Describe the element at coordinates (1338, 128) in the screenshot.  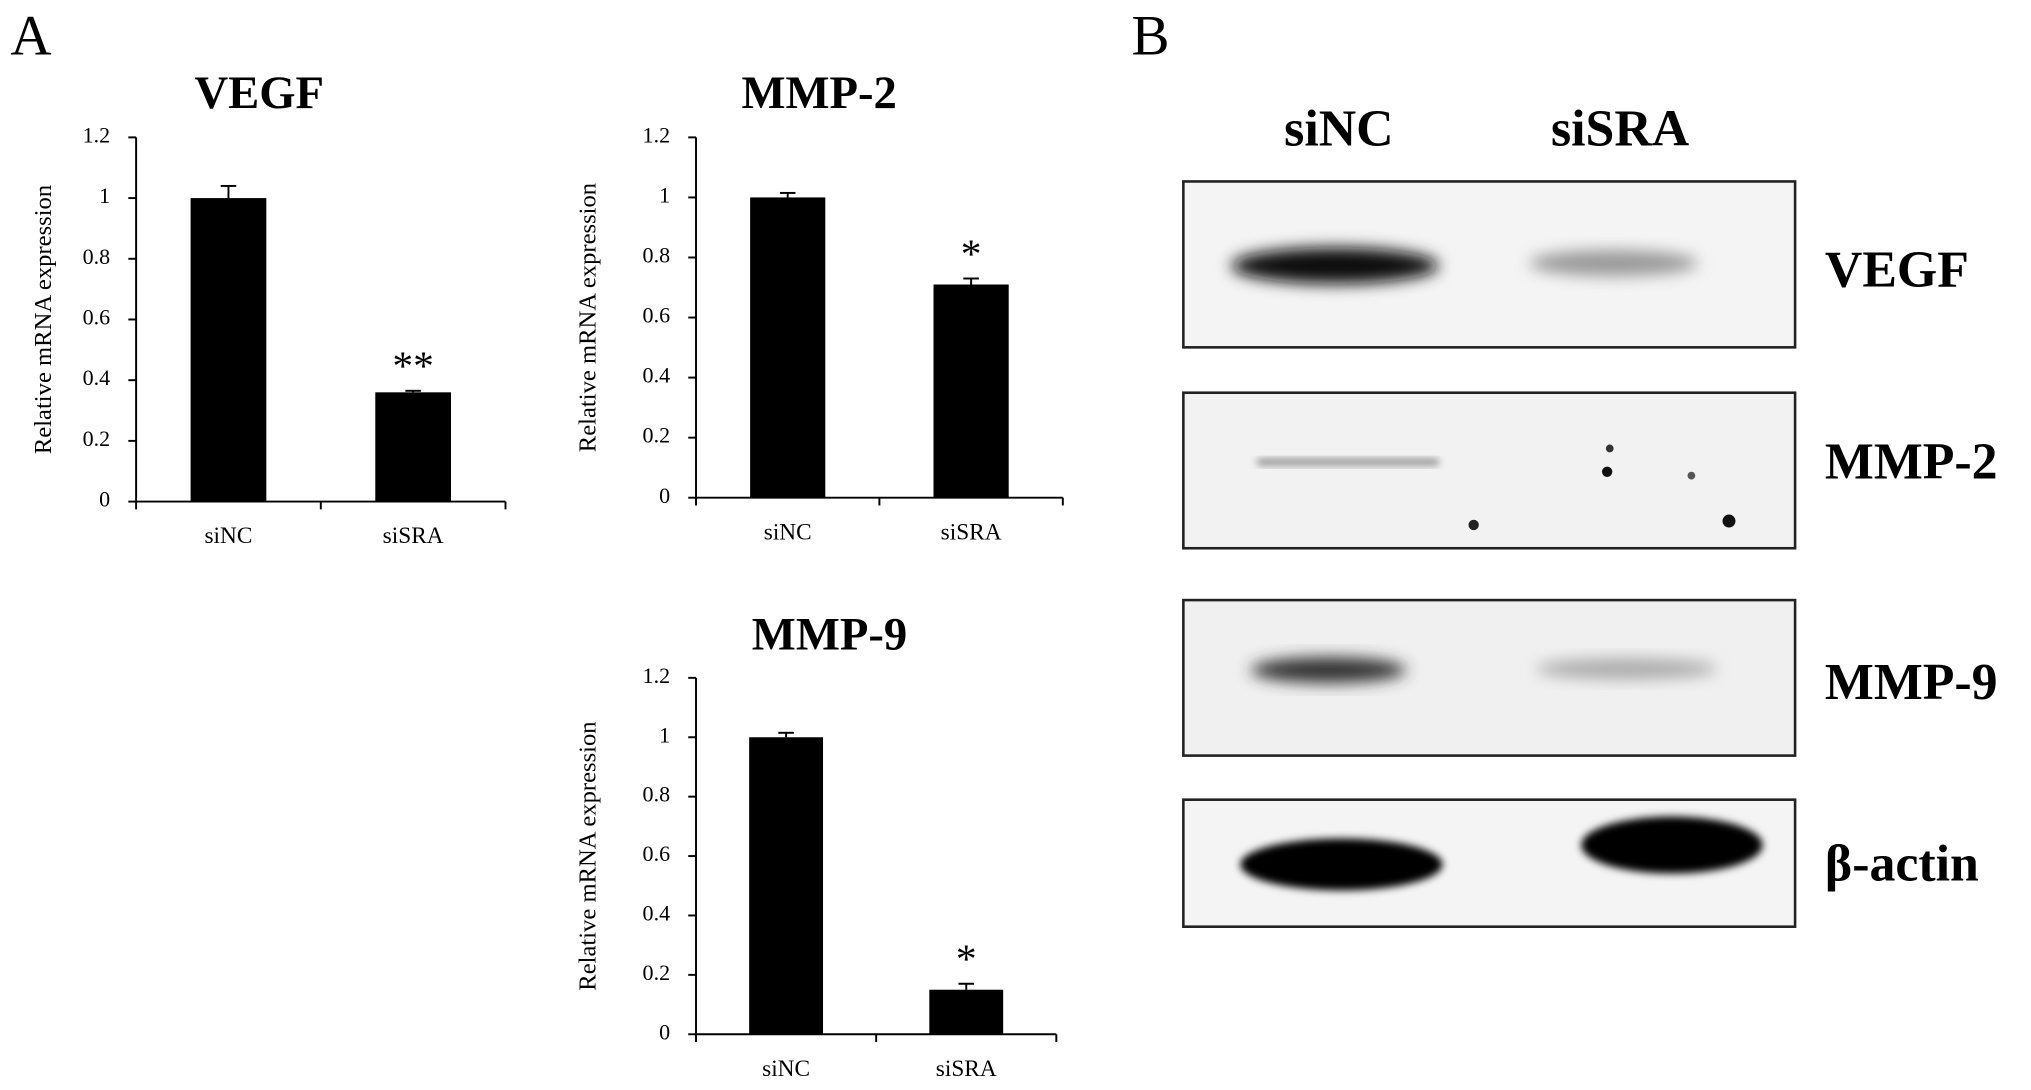
I see `lane-label: siNC` at that location.